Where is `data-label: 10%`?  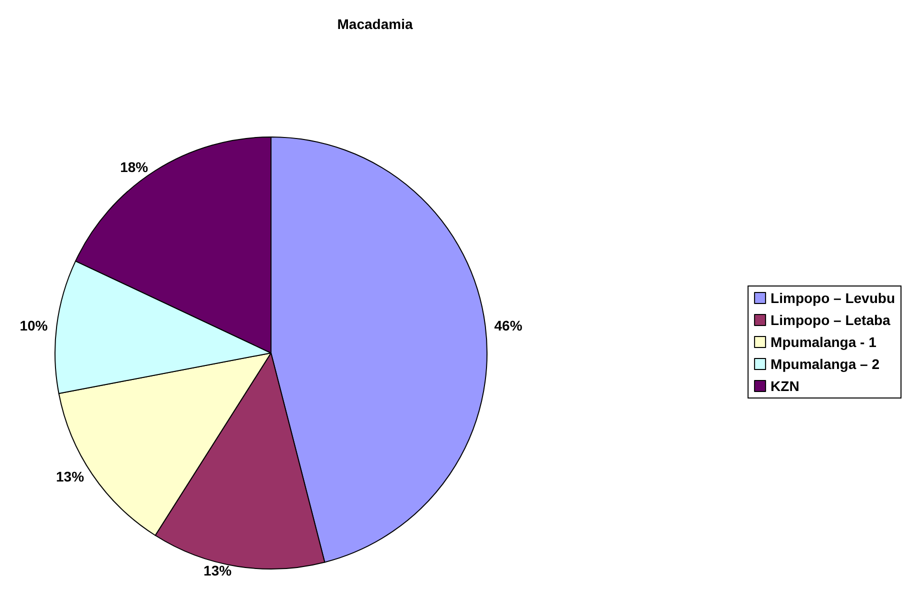 data-label: 10% is located at coordinates (34, 325).